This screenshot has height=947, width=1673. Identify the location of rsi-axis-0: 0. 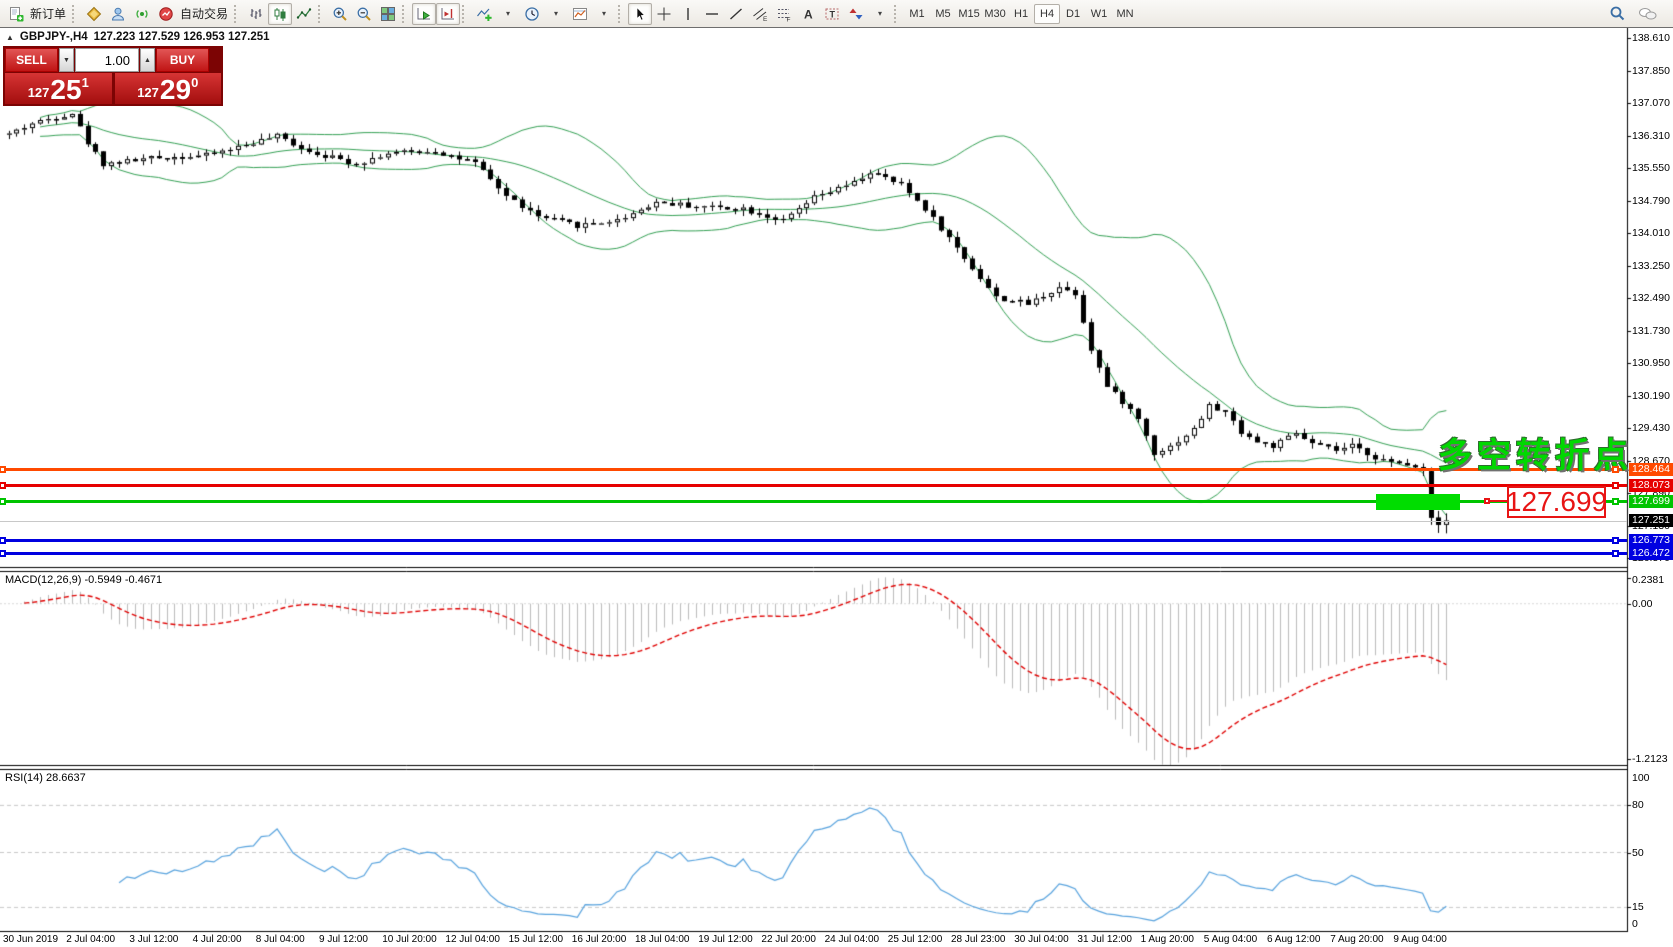
(1635, 924).